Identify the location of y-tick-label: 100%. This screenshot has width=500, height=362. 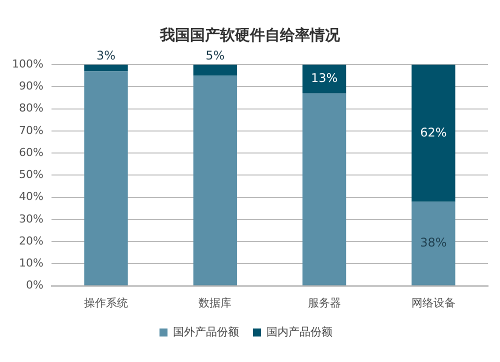
(28, 63).